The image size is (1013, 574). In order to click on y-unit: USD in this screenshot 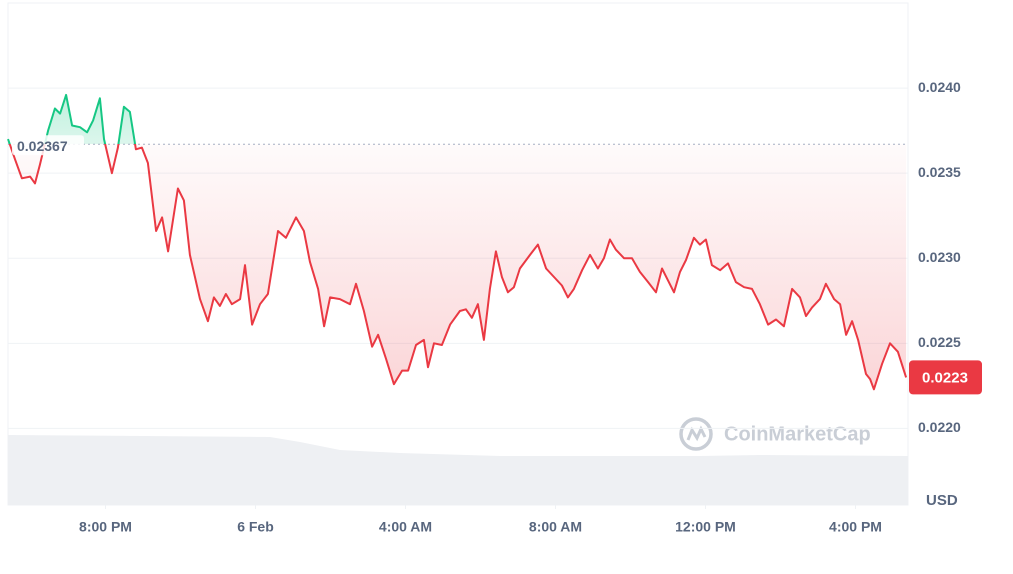, I will do `click(942, 500)`.